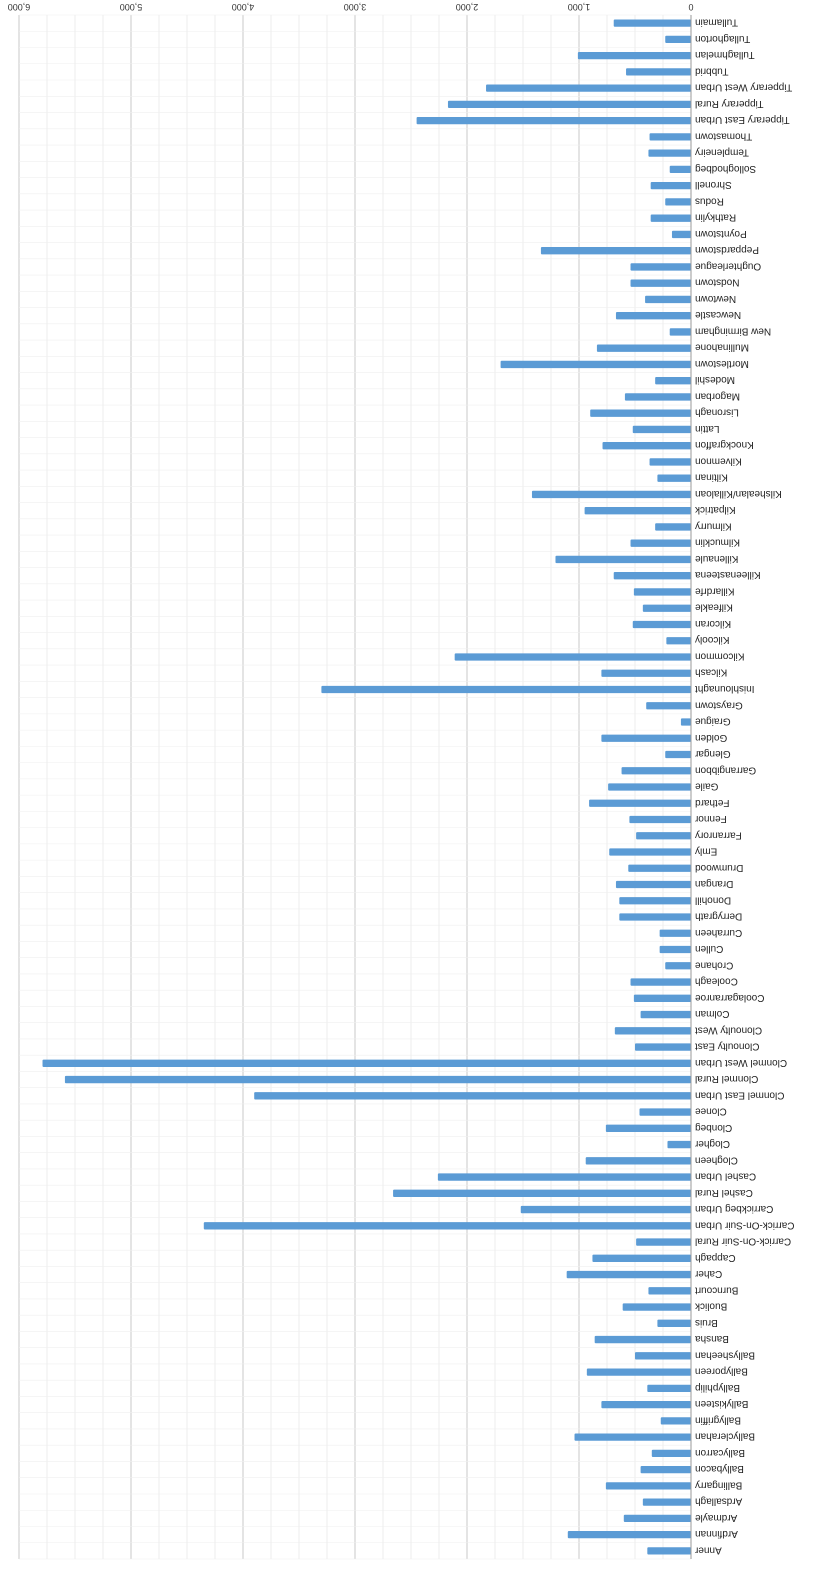  I want to click on category-label: Garrangibbon, so click(725, 769).